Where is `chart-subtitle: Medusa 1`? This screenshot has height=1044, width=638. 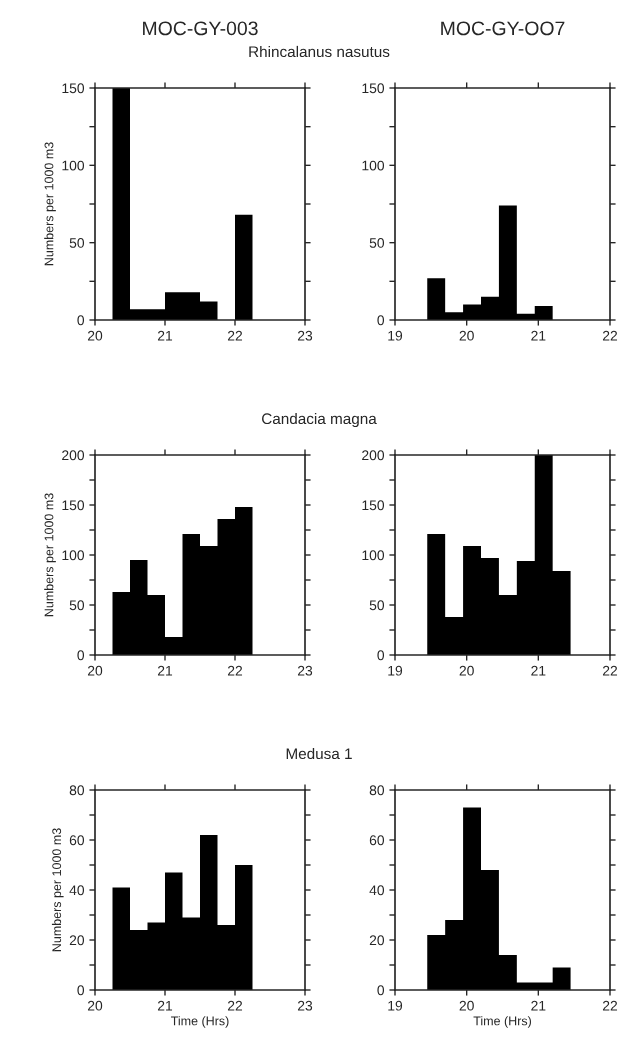
chart-subtitle: Medusa 1 is located at coordinates (319, 753).